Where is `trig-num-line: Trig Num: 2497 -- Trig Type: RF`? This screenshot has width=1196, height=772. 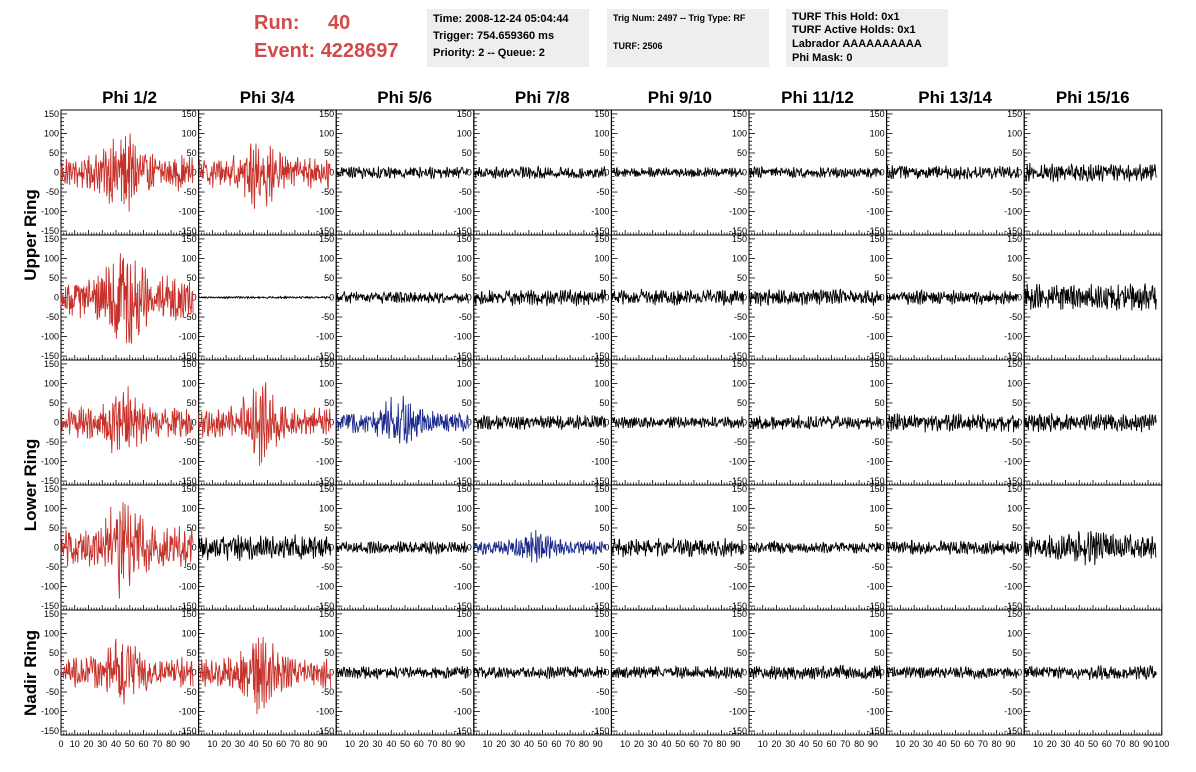 trig-num-line: Trig Num: 2497 -- Trig Type: RF is located at coordinates (679, 18).